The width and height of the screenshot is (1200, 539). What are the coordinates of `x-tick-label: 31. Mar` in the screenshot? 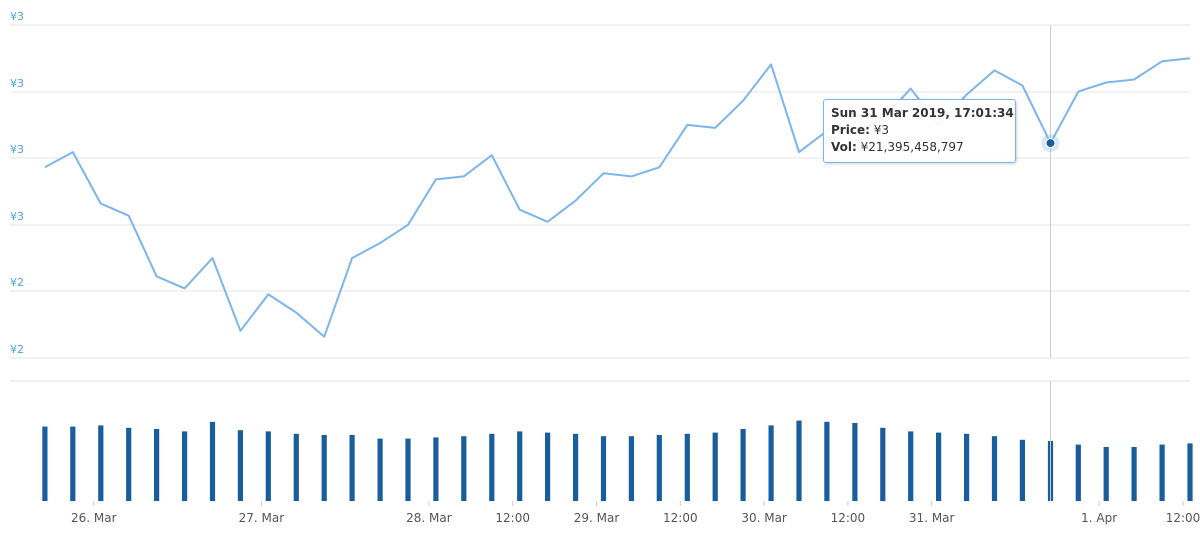 It's located at (932, 518).